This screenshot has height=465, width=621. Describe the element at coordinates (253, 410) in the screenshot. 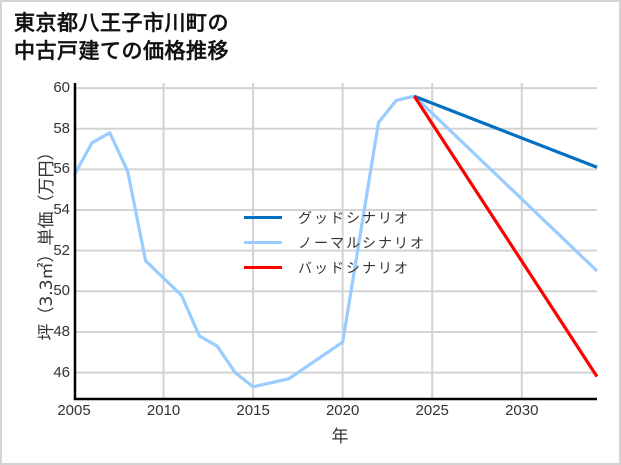

I see `x-tick-label: 2015` at that location.